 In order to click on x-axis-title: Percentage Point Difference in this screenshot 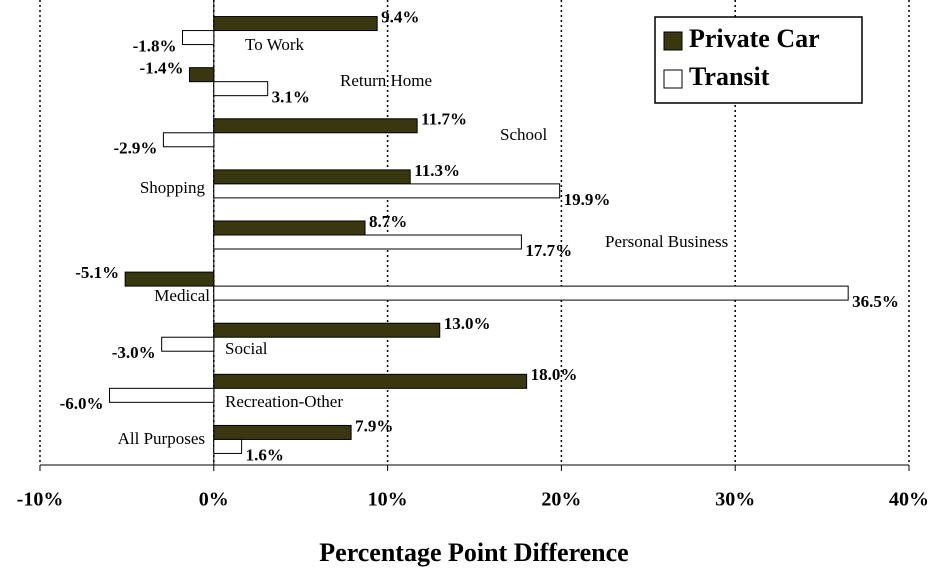, I will do `click(473, 552)`.